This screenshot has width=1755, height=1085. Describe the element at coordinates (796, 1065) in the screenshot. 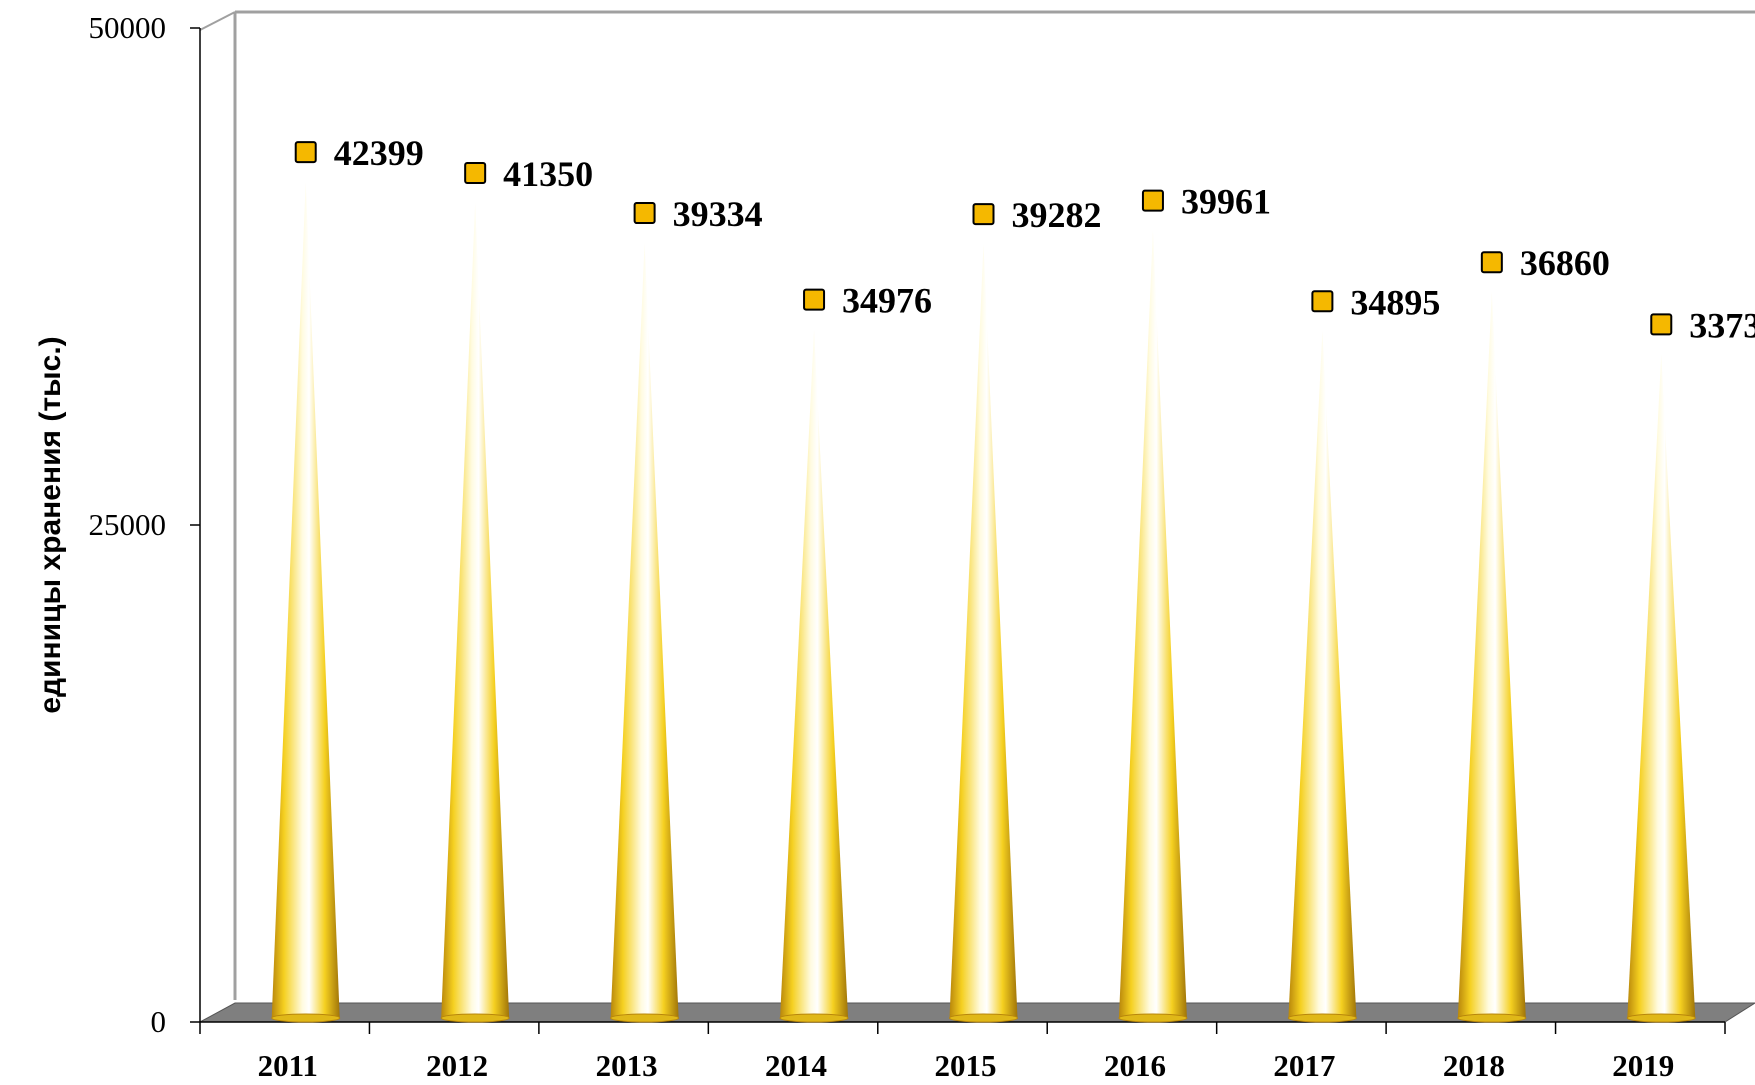

I see `x-tick-label: 2014` at that location.